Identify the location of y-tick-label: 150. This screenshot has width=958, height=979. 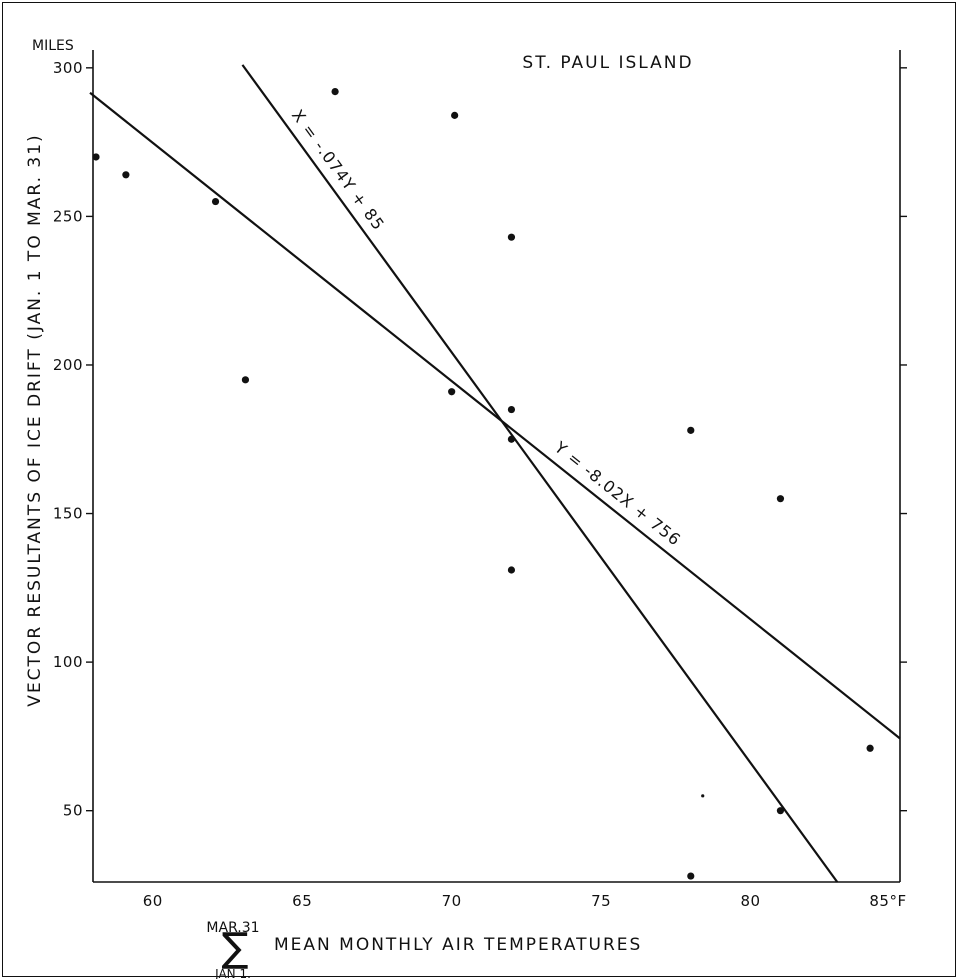
(68, 514).